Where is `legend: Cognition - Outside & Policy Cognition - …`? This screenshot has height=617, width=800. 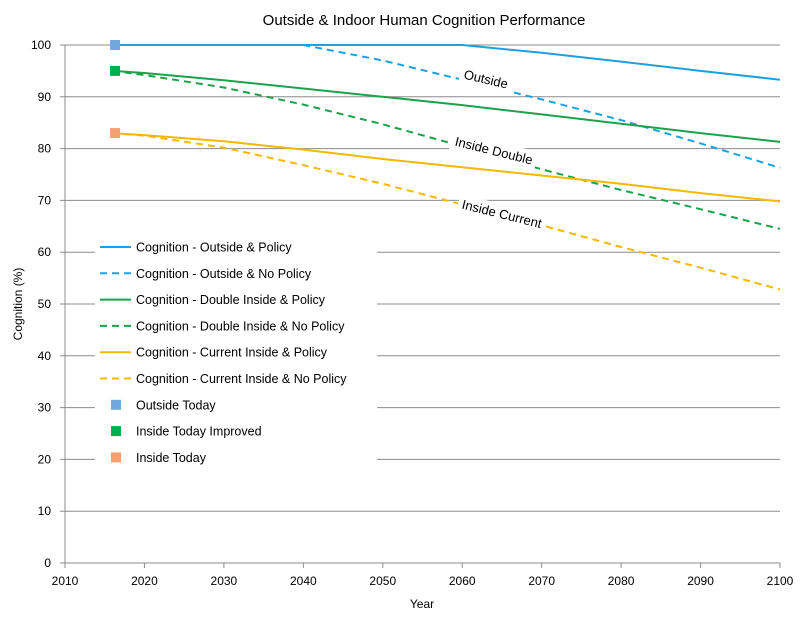
legend: Cognition - Outside & Policy Cognition - … is located at coordinates (236, 354).